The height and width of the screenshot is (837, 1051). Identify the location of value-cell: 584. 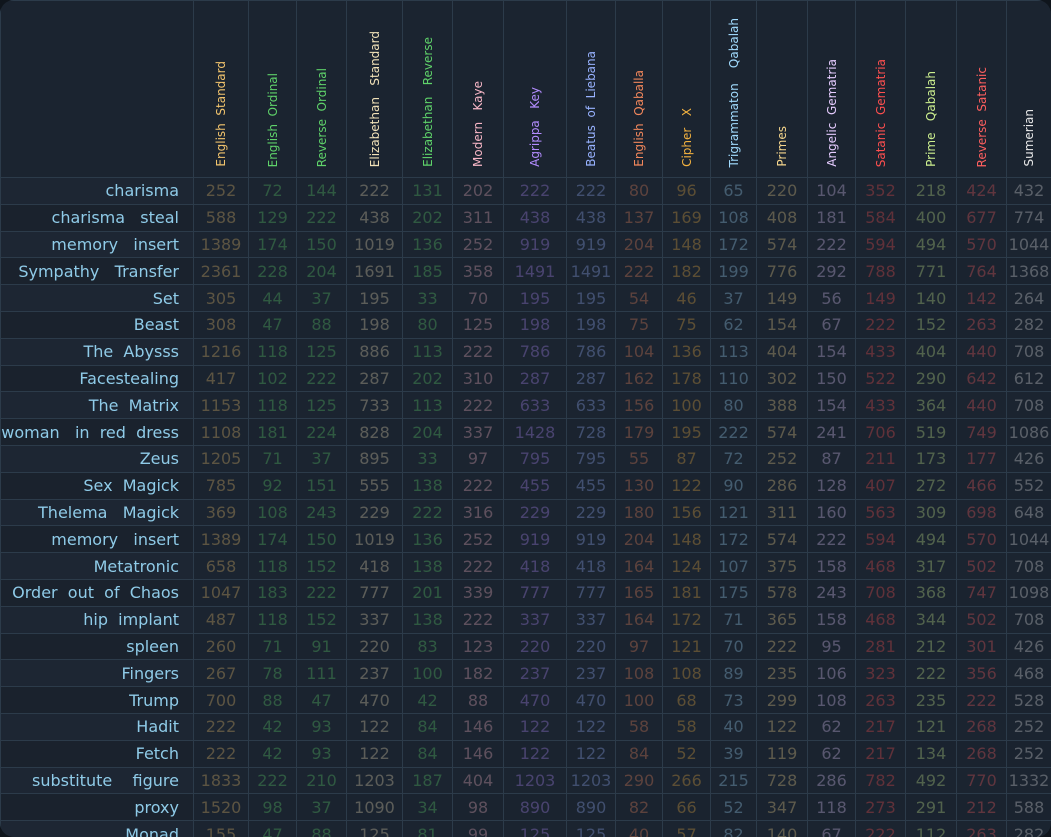
(880, 217).